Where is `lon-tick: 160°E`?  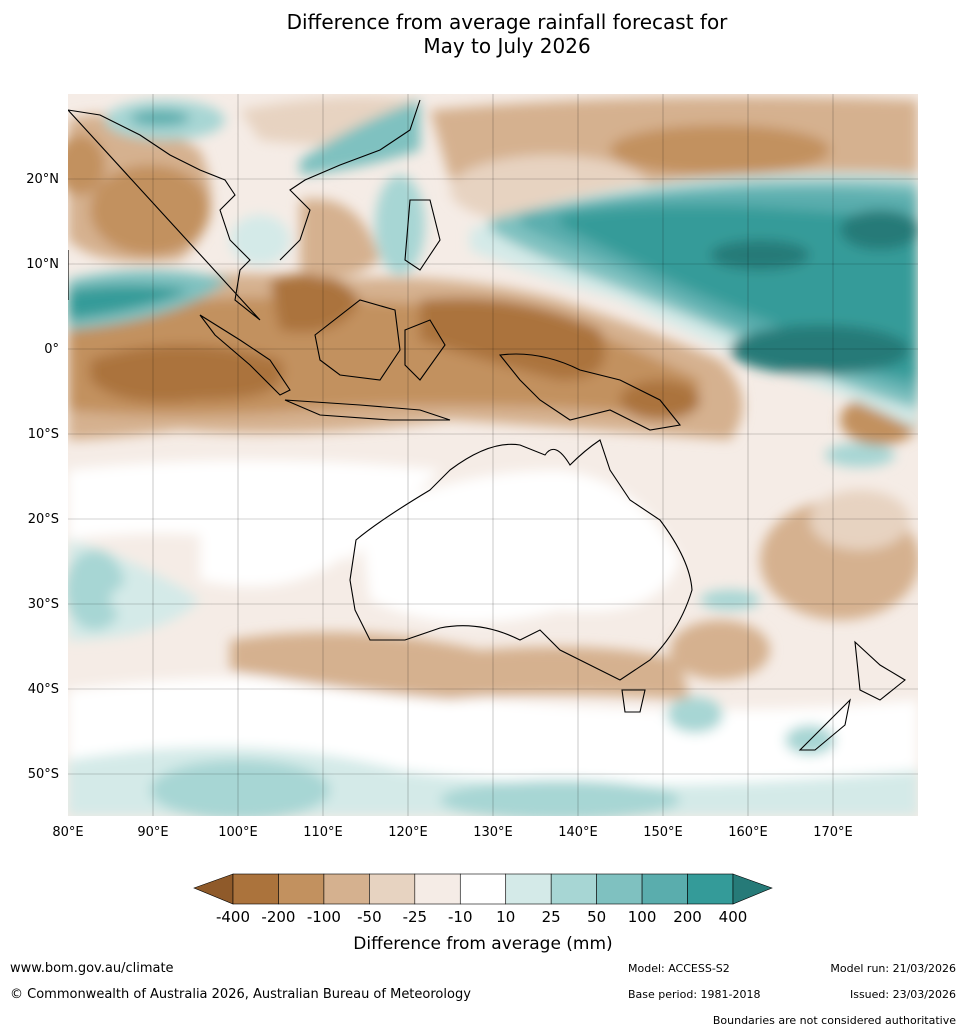
lon-tick: 160°E is located at coordinates (748, 832).